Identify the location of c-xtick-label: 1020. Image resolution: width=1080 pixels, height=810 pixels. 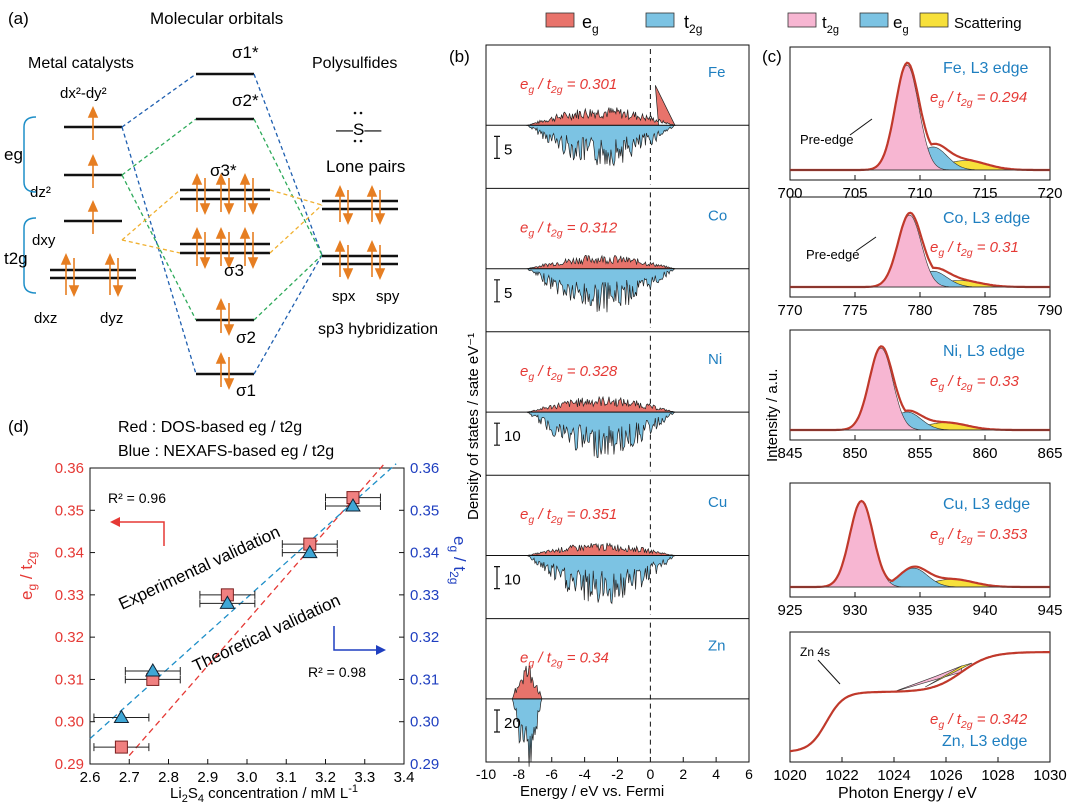
(789, 775).